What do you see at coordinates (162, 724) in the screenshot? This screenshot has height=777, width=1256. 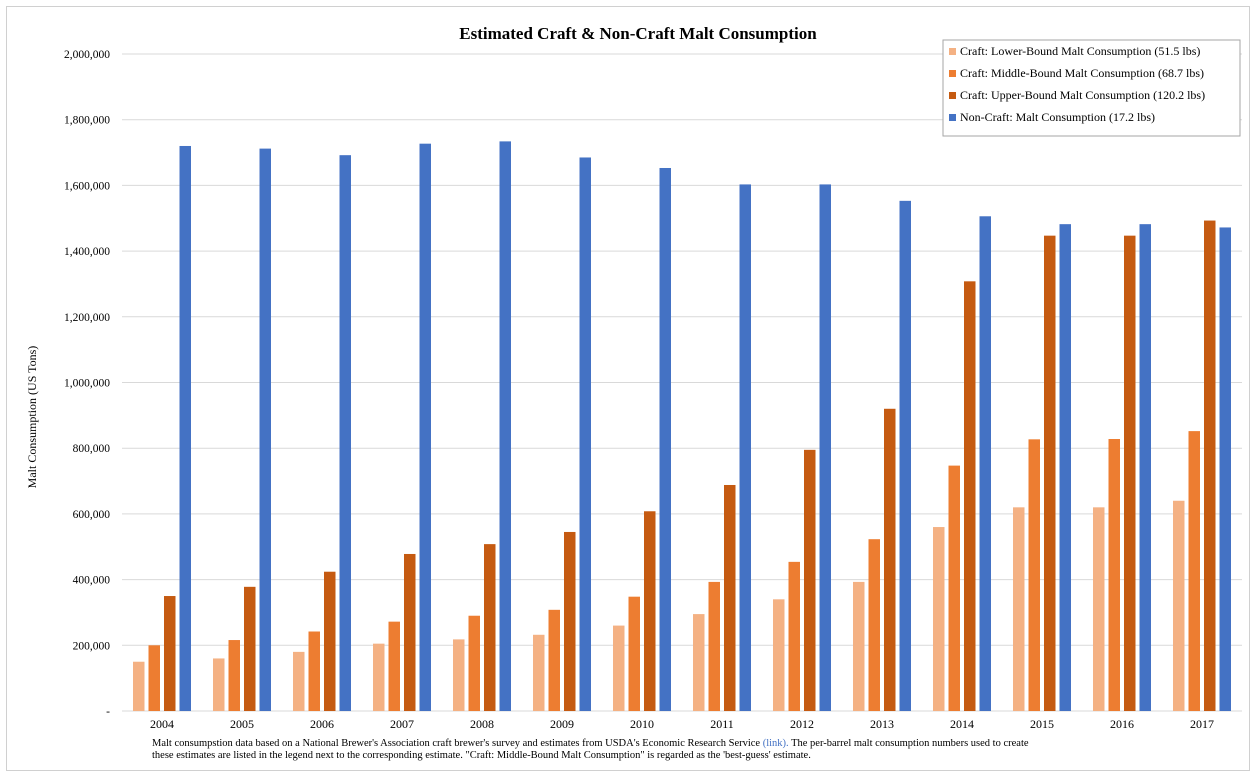 I see `x-tick-label: 2004` at bounding box center [162, 724].